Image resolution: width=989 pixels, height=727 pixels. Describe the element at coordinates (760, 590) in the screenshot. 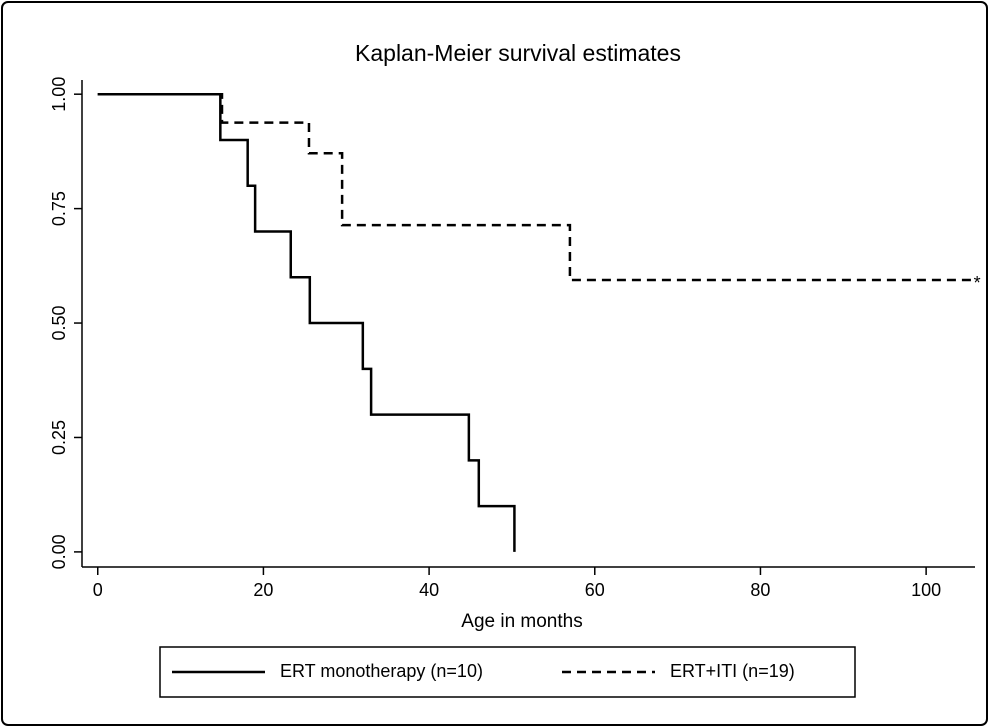

I see `x-tick-label: 80` at that location.